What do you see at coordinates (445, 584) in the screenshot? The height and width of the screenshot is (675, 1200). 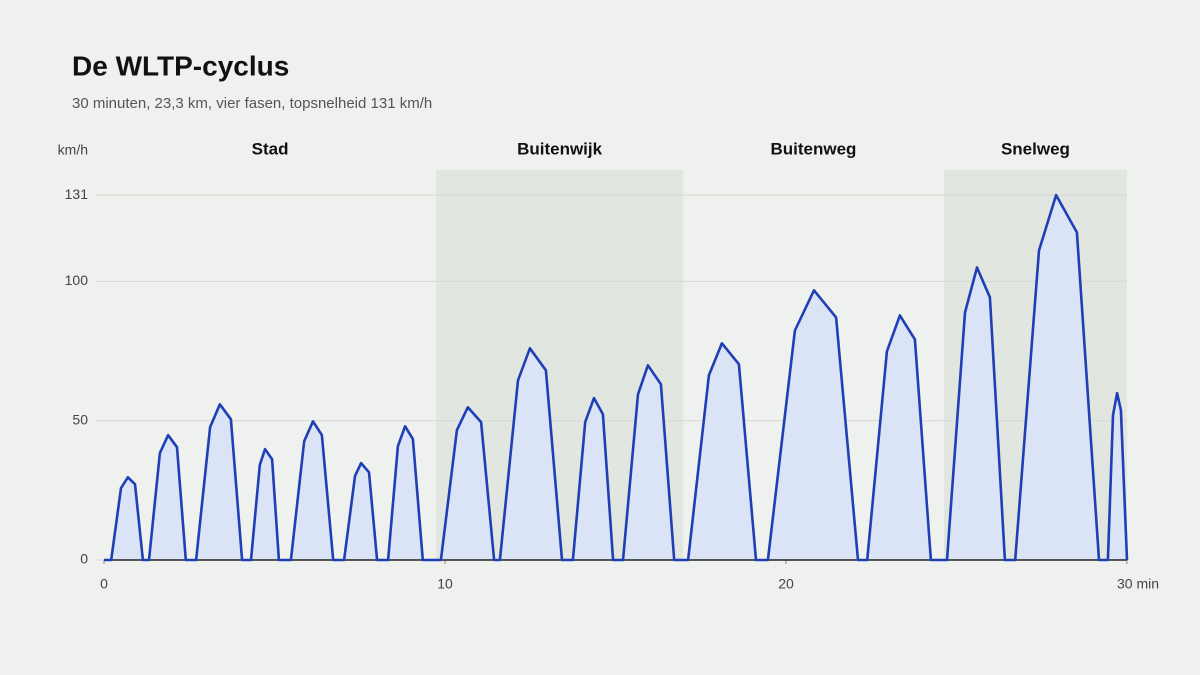 I see `x-tick-label: 10` at bounding box center [445, 584].